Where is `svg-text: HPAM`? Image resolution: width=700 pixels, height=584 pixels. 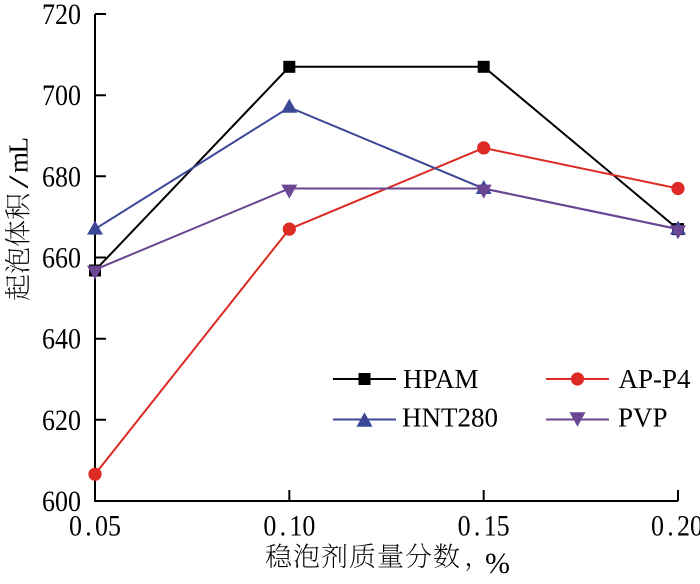
svg-text: HPAM is located at coordinates (441, 379).